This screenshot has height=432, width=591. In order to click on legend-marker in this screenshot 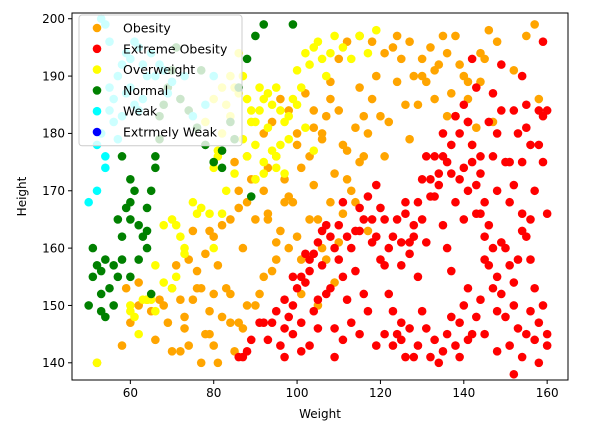, I will do `click(97, 28)`.